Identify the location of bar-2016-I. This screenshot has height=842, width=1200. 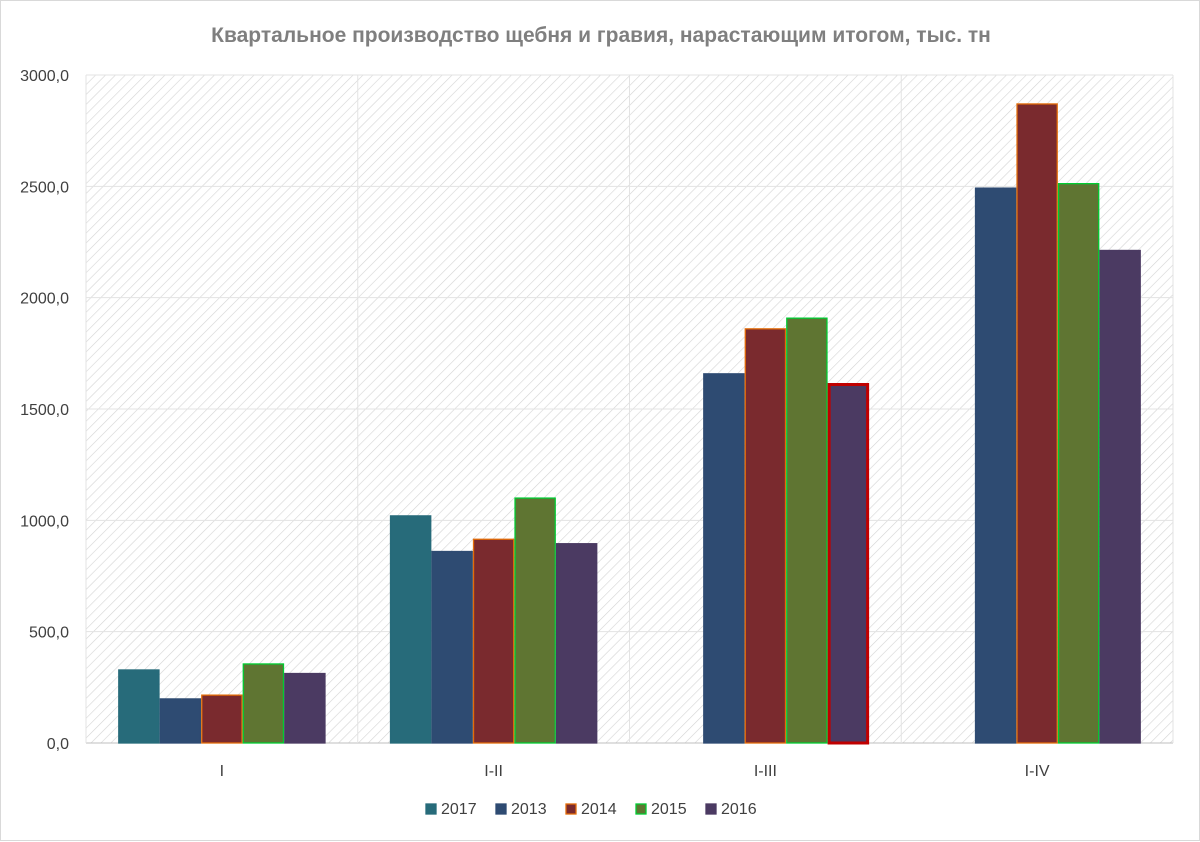
(305, 708).